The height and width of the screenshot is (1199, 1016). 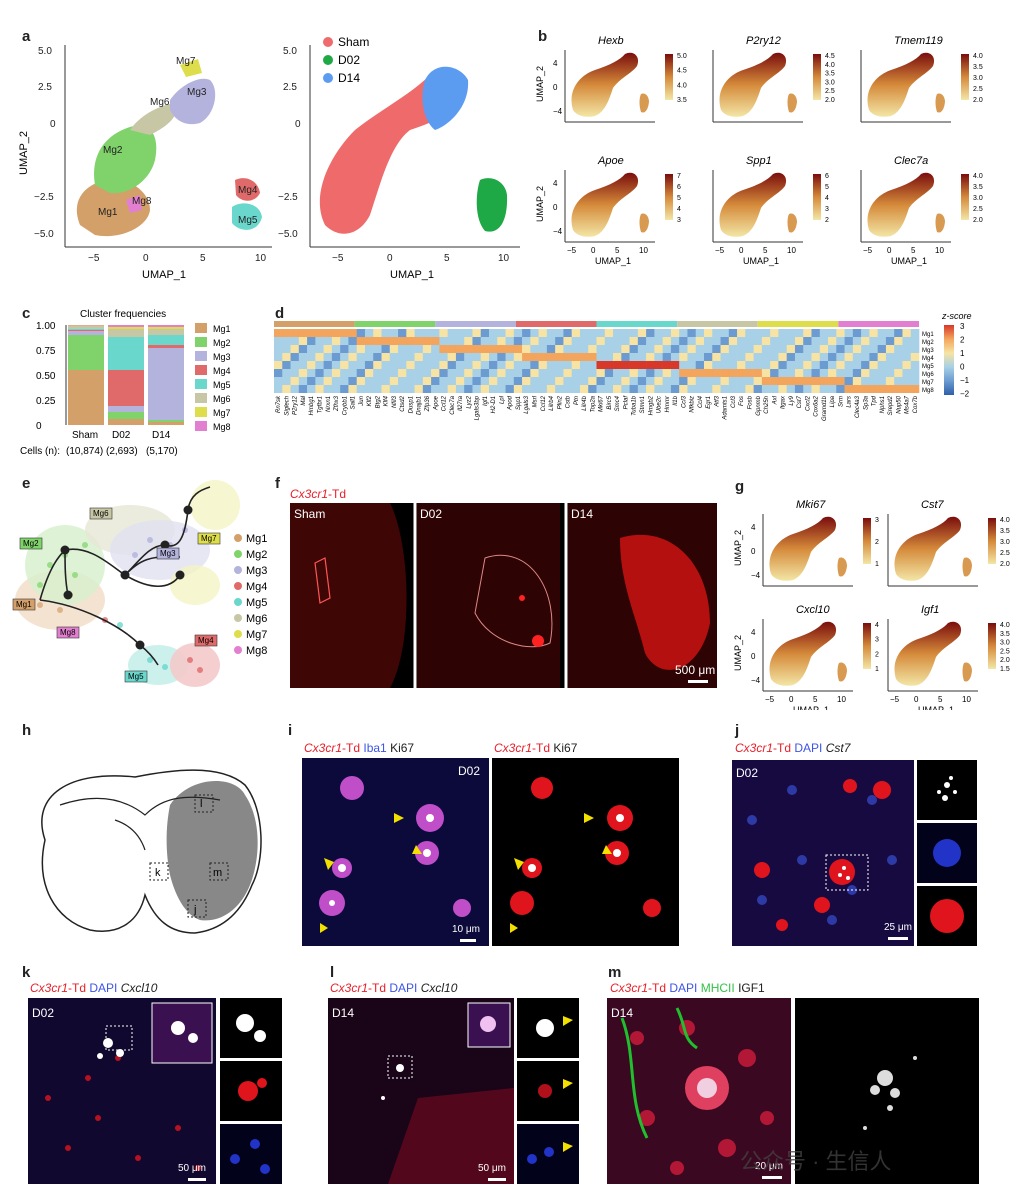 I want to click on gene-label: Stmn1, so click(x=643, y=404).